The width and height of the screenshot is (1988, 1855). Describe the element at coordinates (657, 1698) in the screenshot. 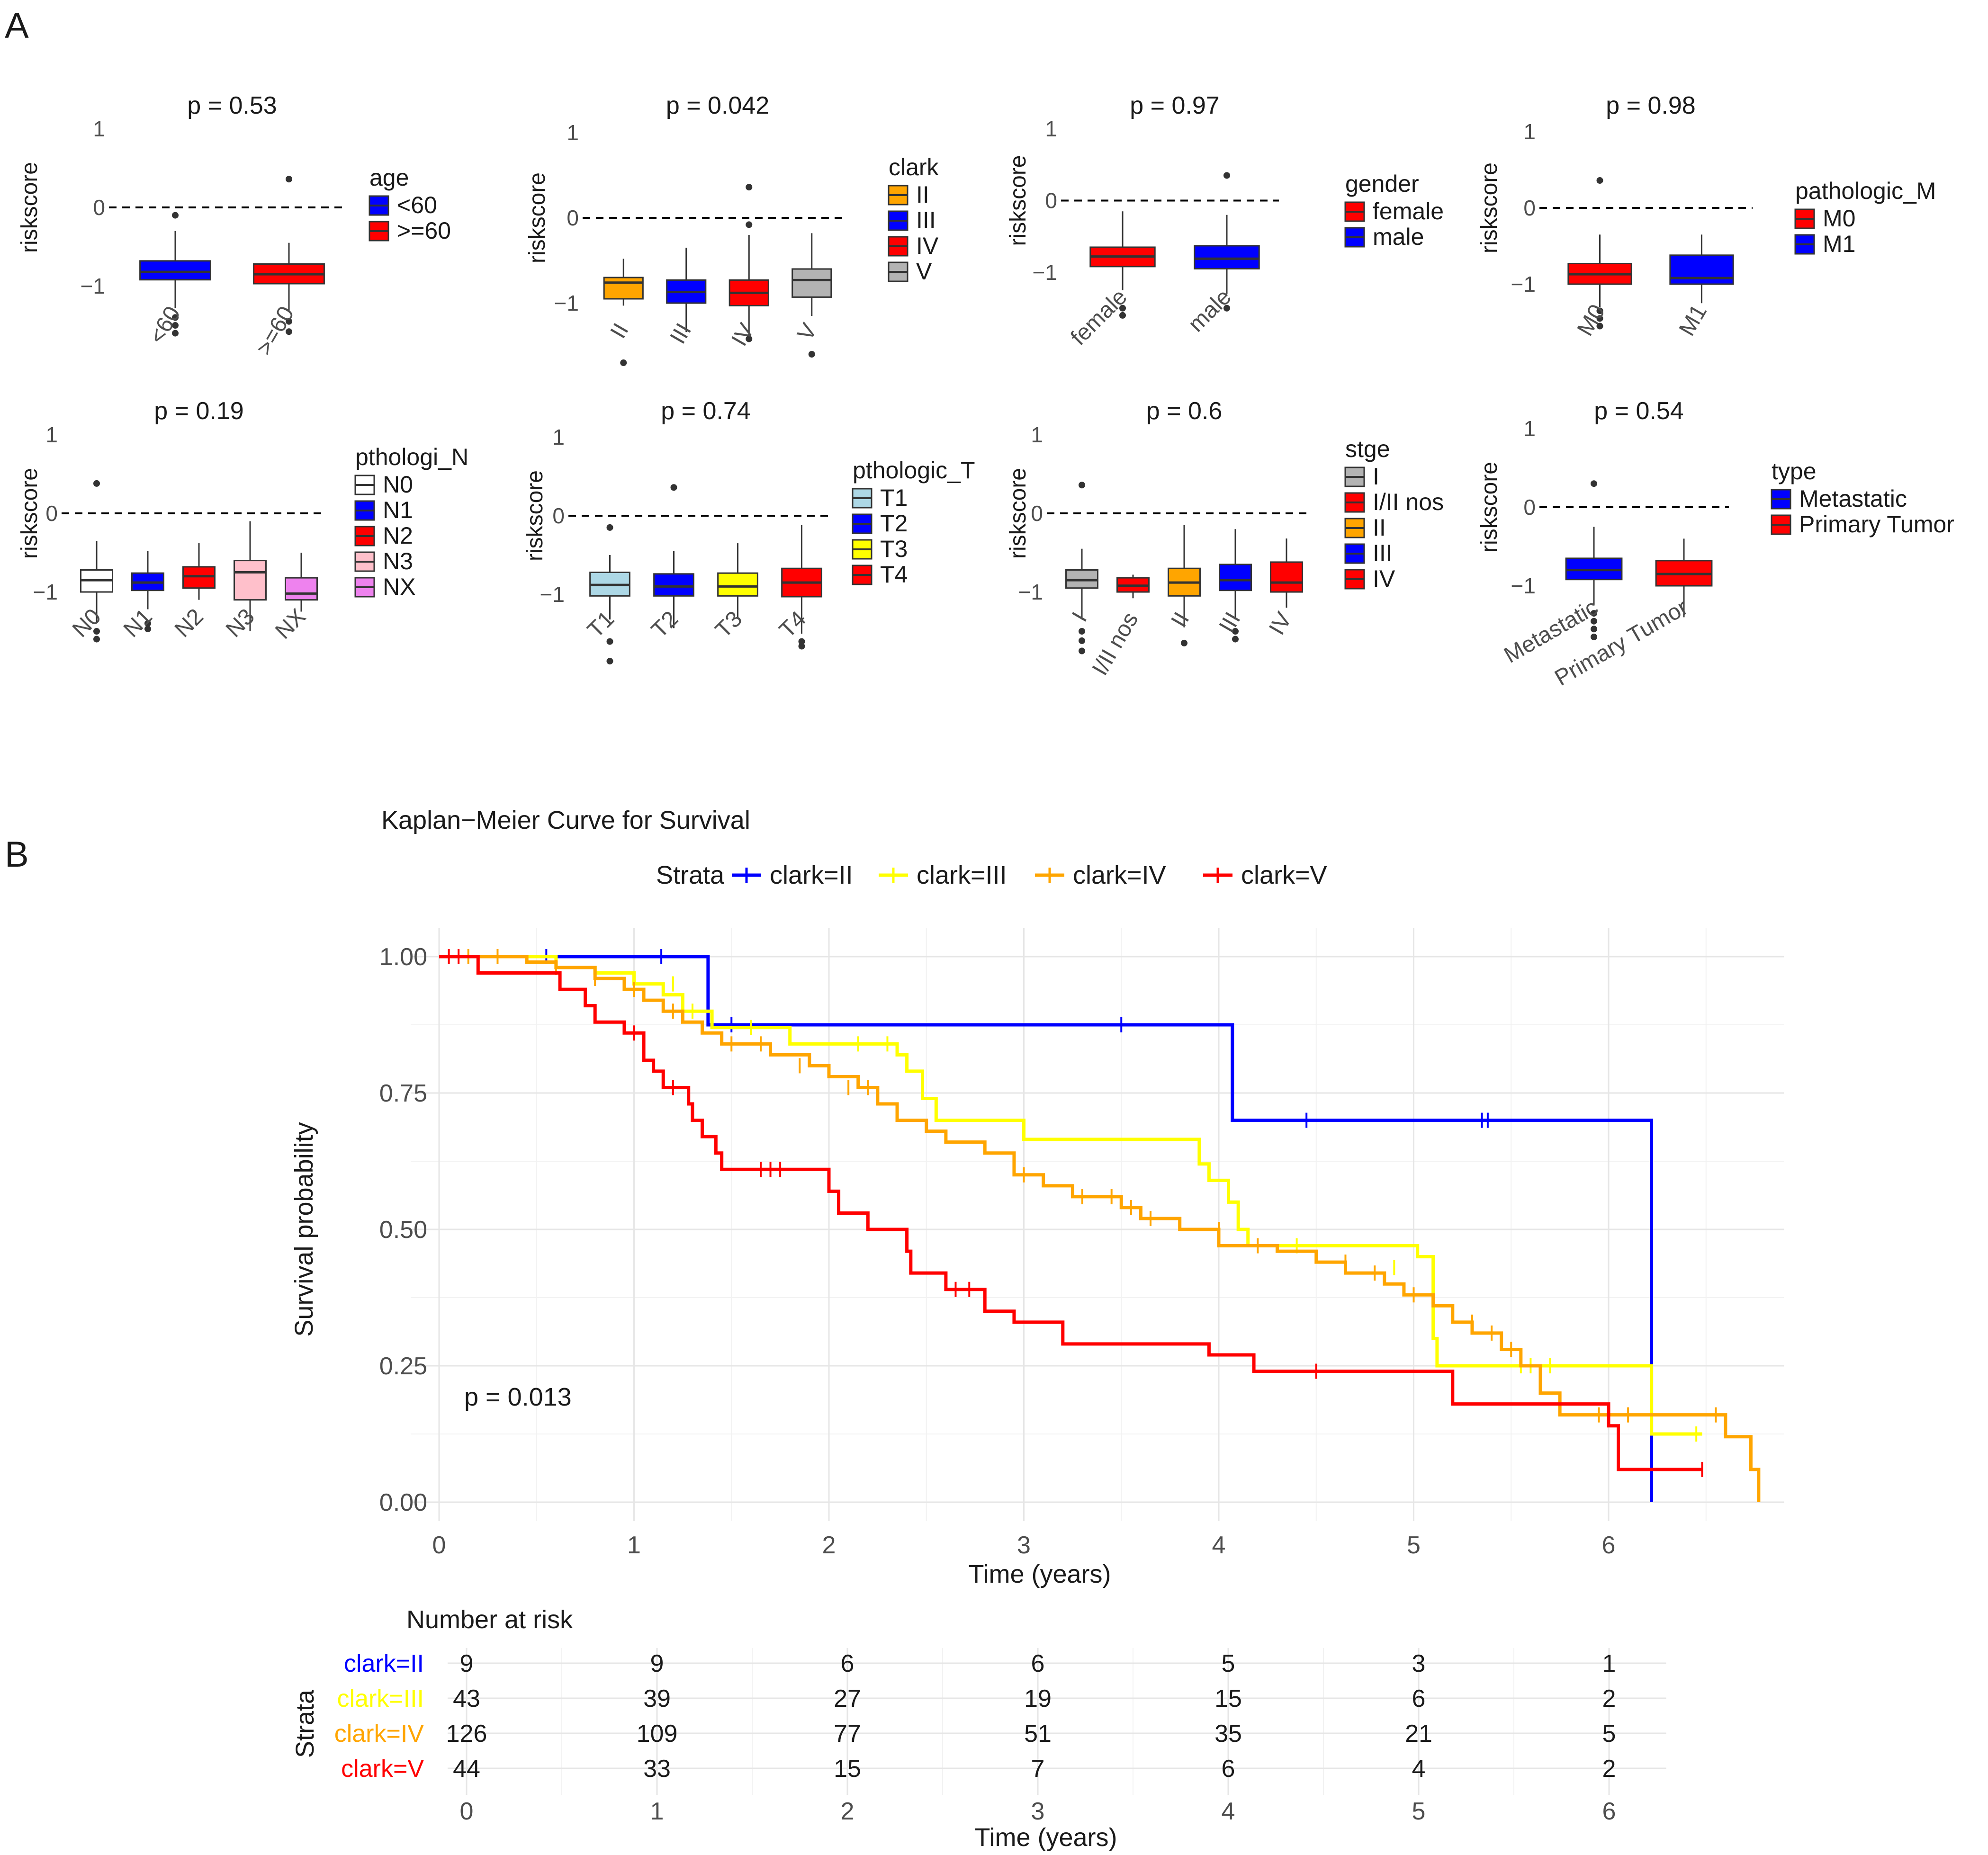

I see `risk-cell: 39` at that location.